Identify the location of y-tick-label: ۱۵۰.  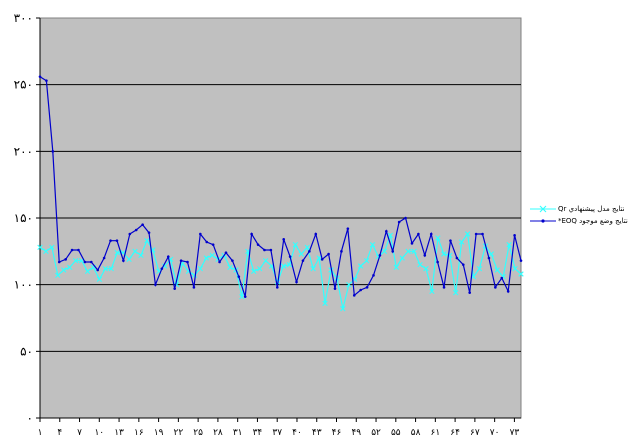
(23, 218).